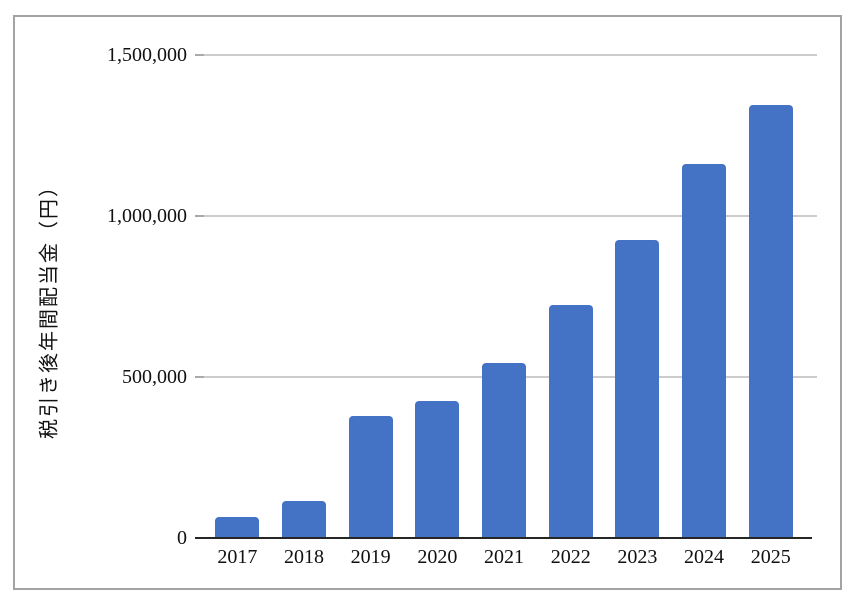 The height and width of the screenshot is (614, 858). Describe the element at coordinates (304, 557) in the screenshot. I see `x-tick-label: 2018` at that location.